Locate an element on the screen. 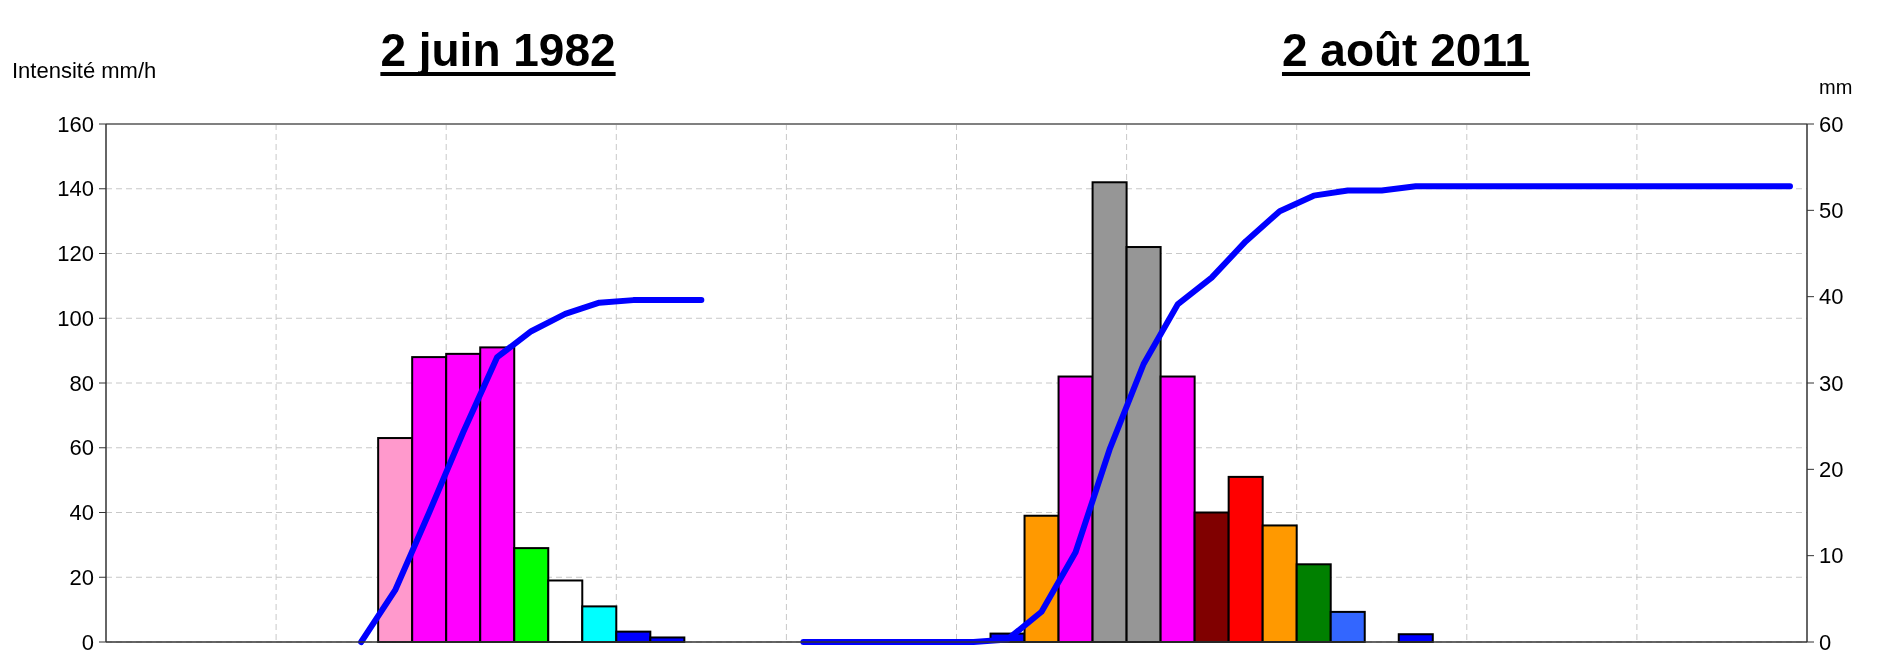  y-tick-label: 20 is located at coordinates (81, 577).